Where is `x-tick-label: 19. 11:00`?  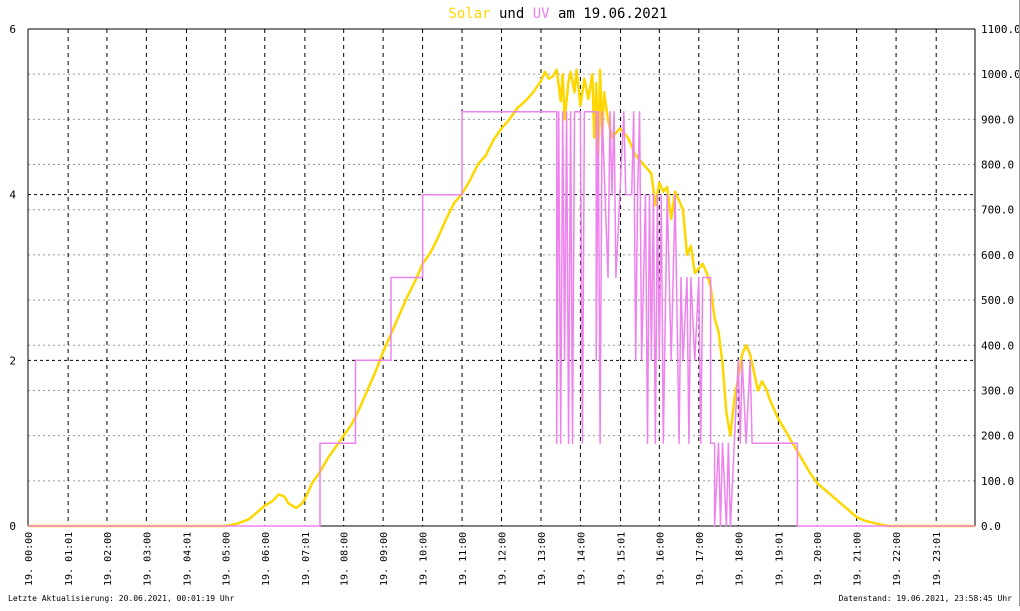
x-tick-label: 19. 11:00 is located at coordinates (463, 559).